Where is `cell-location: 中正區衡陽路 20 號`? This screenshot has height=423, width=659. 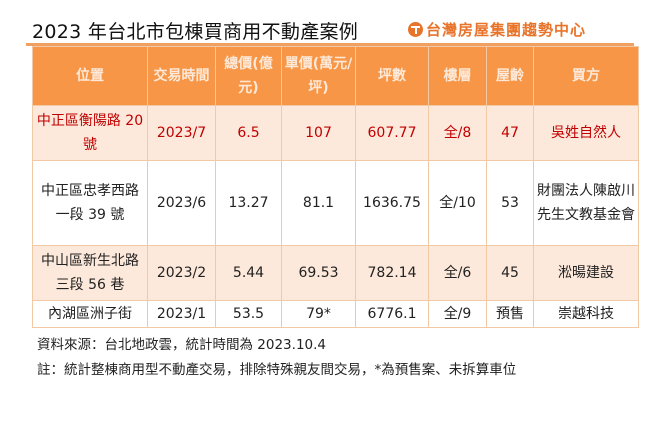
cell-location: 中正區衡陽路 20 號 is located at coordinates (90, 133).